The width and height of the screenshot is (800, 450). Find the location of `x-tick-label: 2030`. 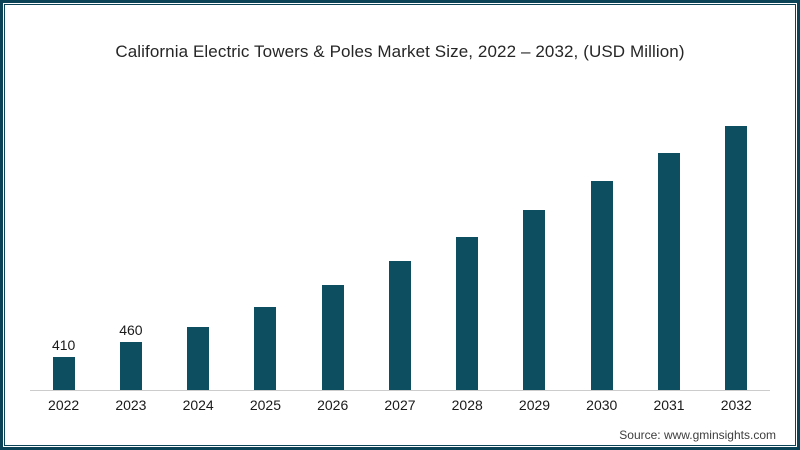

x-tick-label: 2030 is located at coordinates (602, 405).